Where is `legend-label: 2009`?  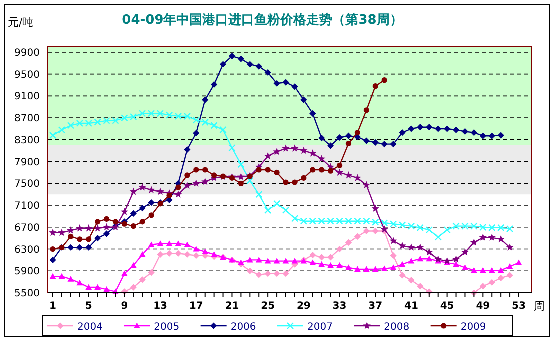 legend-label: 2009 is located at coordinates (473, 327).